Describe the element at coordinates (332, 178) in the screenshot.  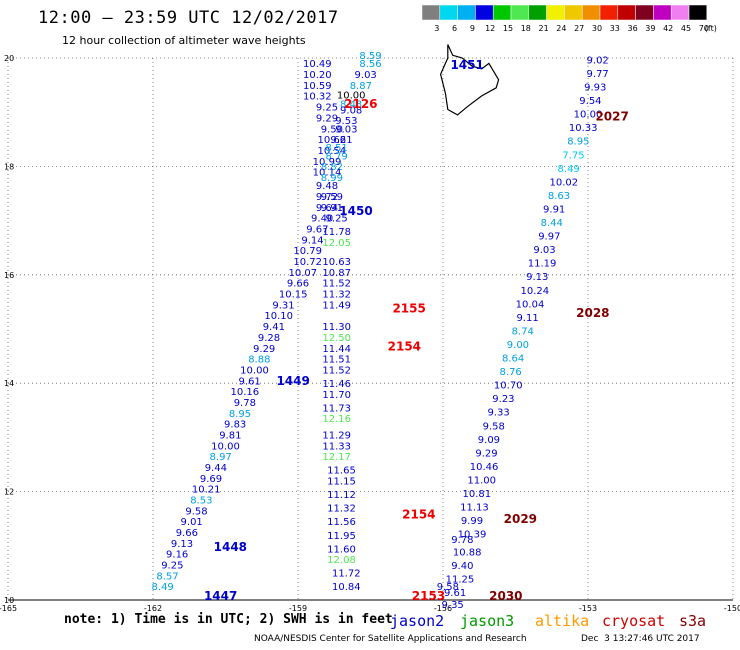
I see `wave-height-value: 8.99` at that location.